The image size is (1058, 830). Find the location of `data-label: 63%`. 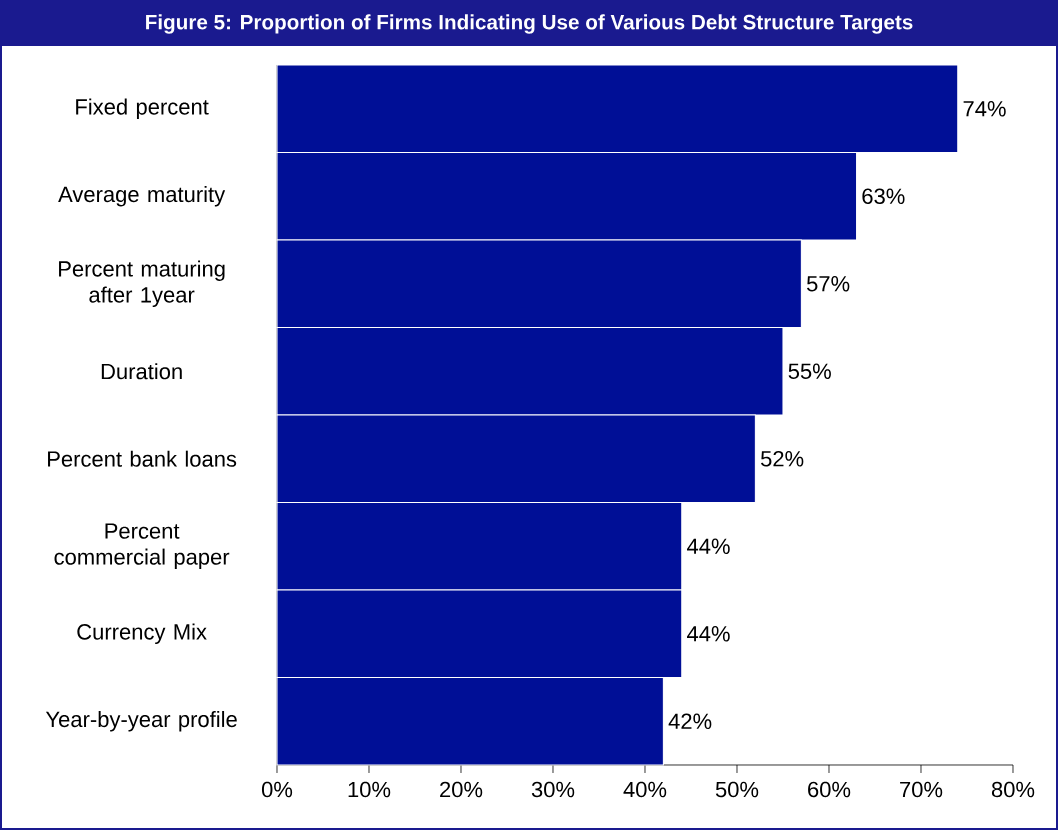

data-label: 63% is located at coordinates (883, 196).